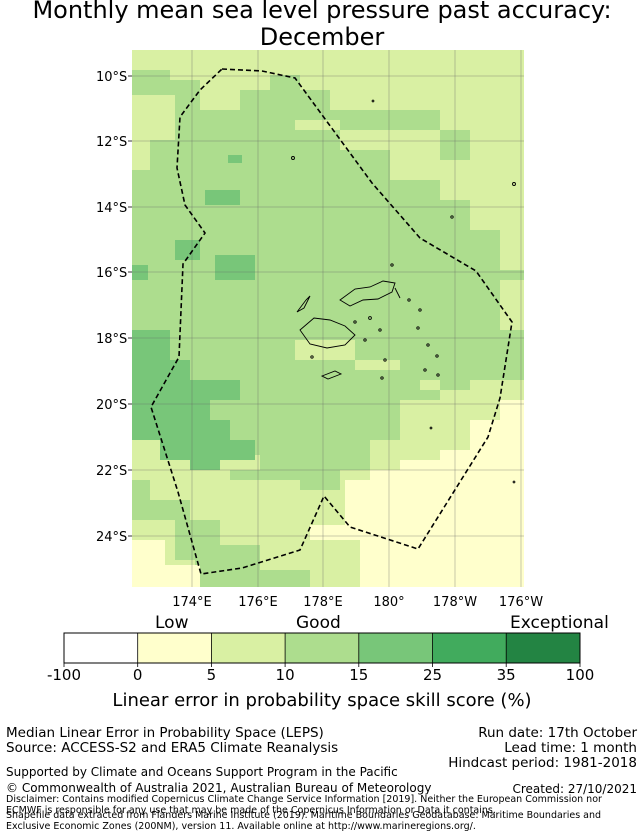 The image size is (644, 839). Describe the element at coordinates (328, 105) in the screenshot. I see `region-good-north` at that location.